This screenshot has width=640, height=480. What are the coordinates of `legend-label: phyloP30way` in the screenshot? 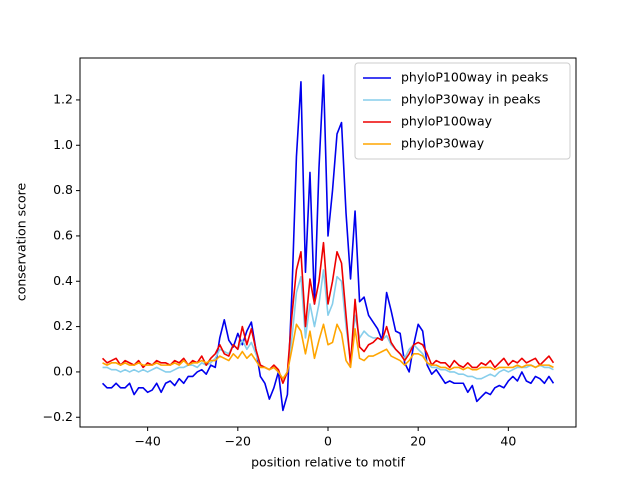 It's located at (443, 143).